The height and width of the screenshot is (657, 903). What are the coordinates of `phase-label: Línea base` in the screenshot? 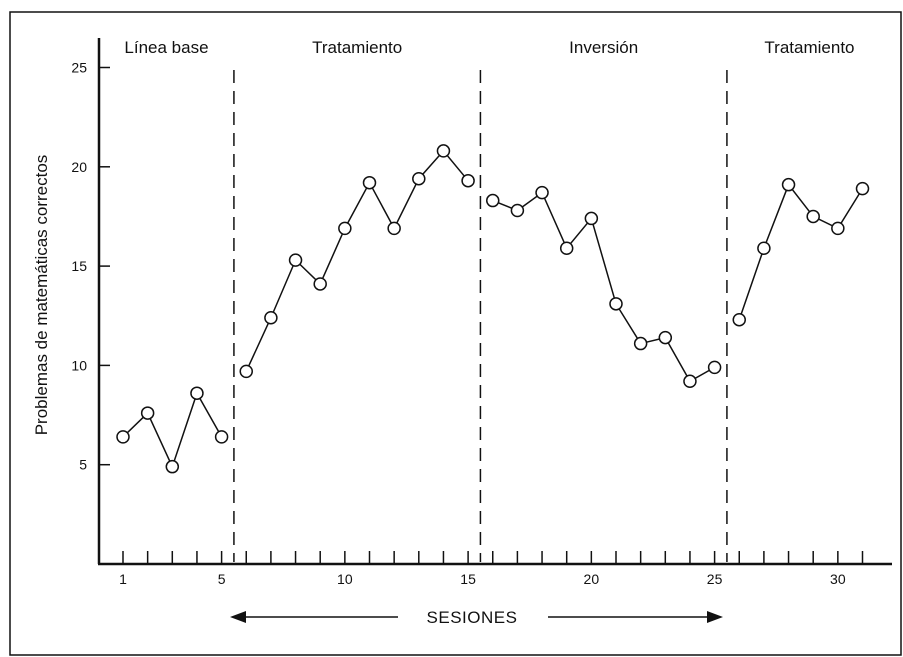 It's located at (166, 47).